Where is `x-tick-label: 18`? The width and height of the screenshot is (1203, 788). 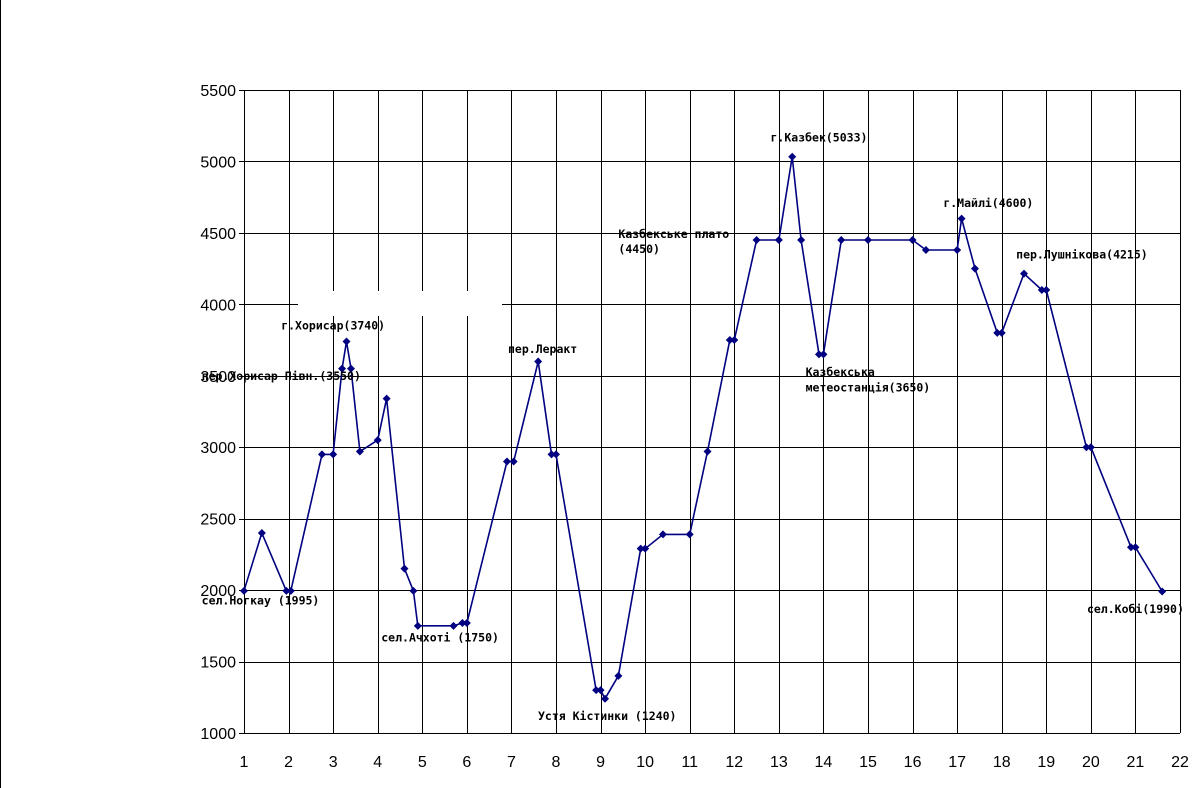 x-tick-label: 18 is located at coordinates (1002, 762).